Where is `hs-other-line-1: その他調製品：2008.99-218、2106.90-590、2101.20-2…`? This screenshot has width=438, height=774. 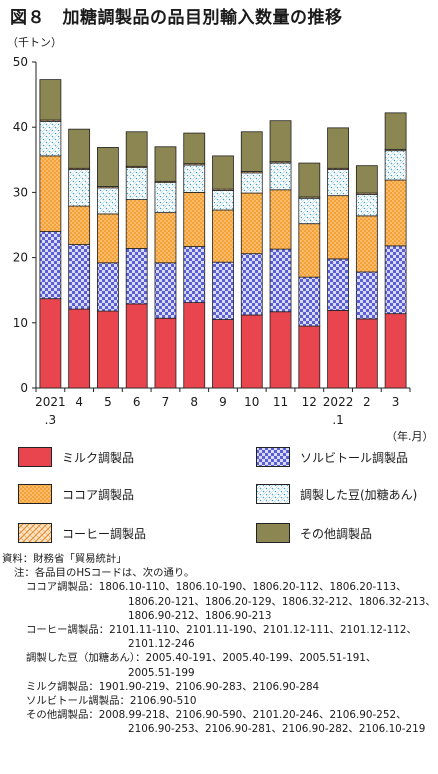 hs-other-line-1: その他調製品：2008.99-218、2106.90-590、2101.20-2… is located at coordinates (216, 715).